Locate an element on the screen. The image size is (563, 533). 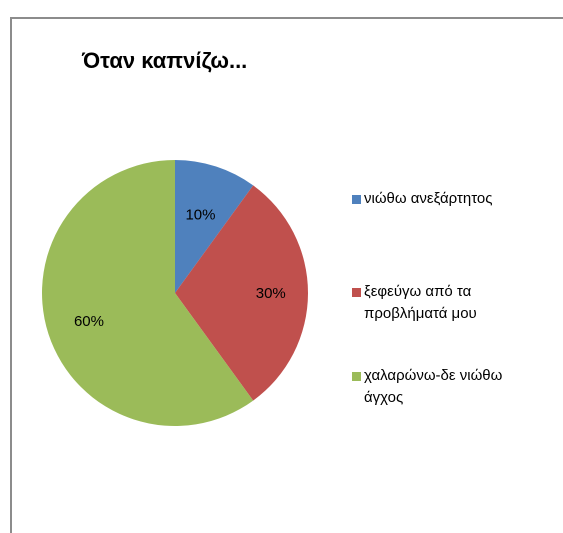
slice-label-3: 60% is located at coordinates (89, 321).